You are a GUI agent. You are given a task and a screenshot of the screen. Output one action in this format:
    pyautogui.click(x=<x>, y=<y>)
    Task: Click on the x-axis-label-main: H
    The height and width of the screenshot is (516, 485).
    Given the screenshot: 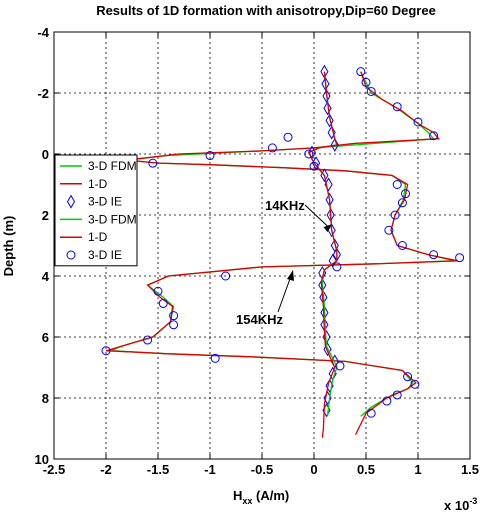 What is the action you would take?
    pyautogui.click(x=237, y=495)
    